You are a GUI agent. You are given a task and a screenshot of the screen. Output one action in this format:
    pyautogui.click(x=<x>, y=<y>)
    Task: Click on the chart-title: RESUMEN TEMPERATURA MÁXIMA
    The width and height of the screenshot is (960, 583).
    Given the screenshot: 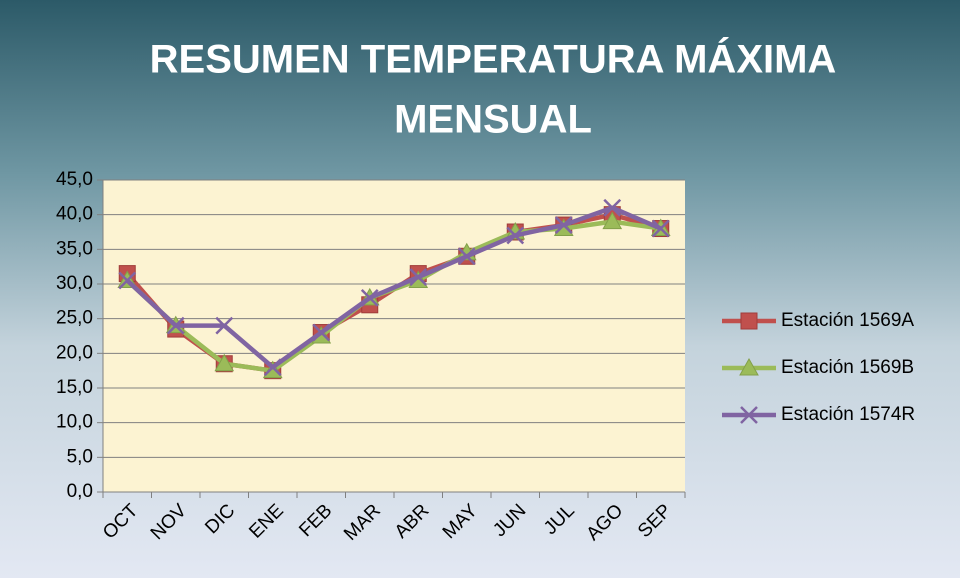 What is the action you would take?
    pyautogui.click(x=493, y=59)
    